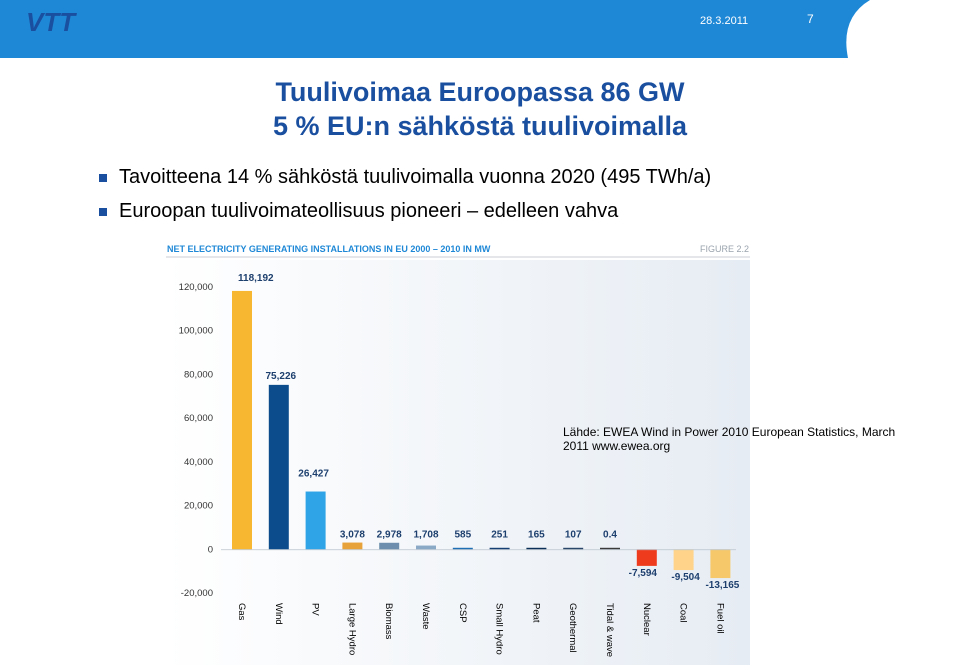 Image resolution: width=960 pixels, height=665 pixels. What do you see at coordinates (425, 616) in the screenshot?
I see `x-category-label: Waste` at bounding box center [425, 616].